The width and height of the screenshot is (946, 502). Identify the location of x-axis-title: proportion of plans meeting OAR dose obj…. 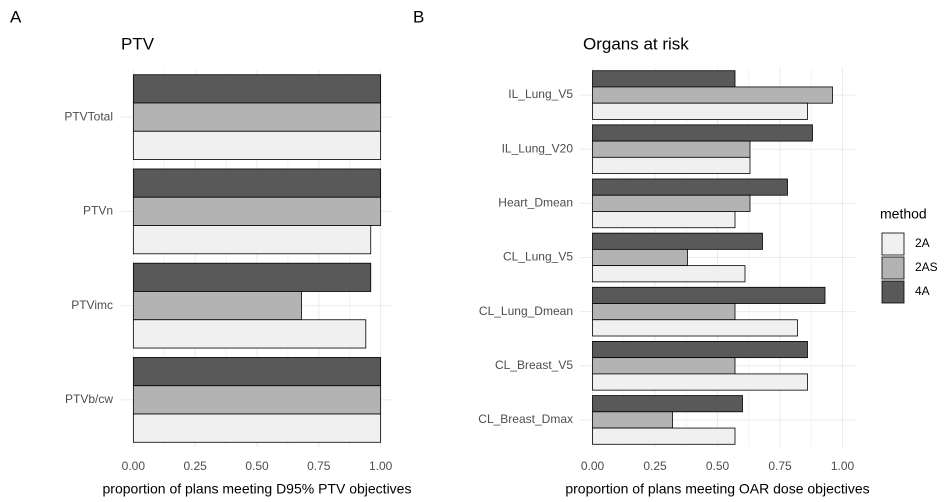
(717, 489).